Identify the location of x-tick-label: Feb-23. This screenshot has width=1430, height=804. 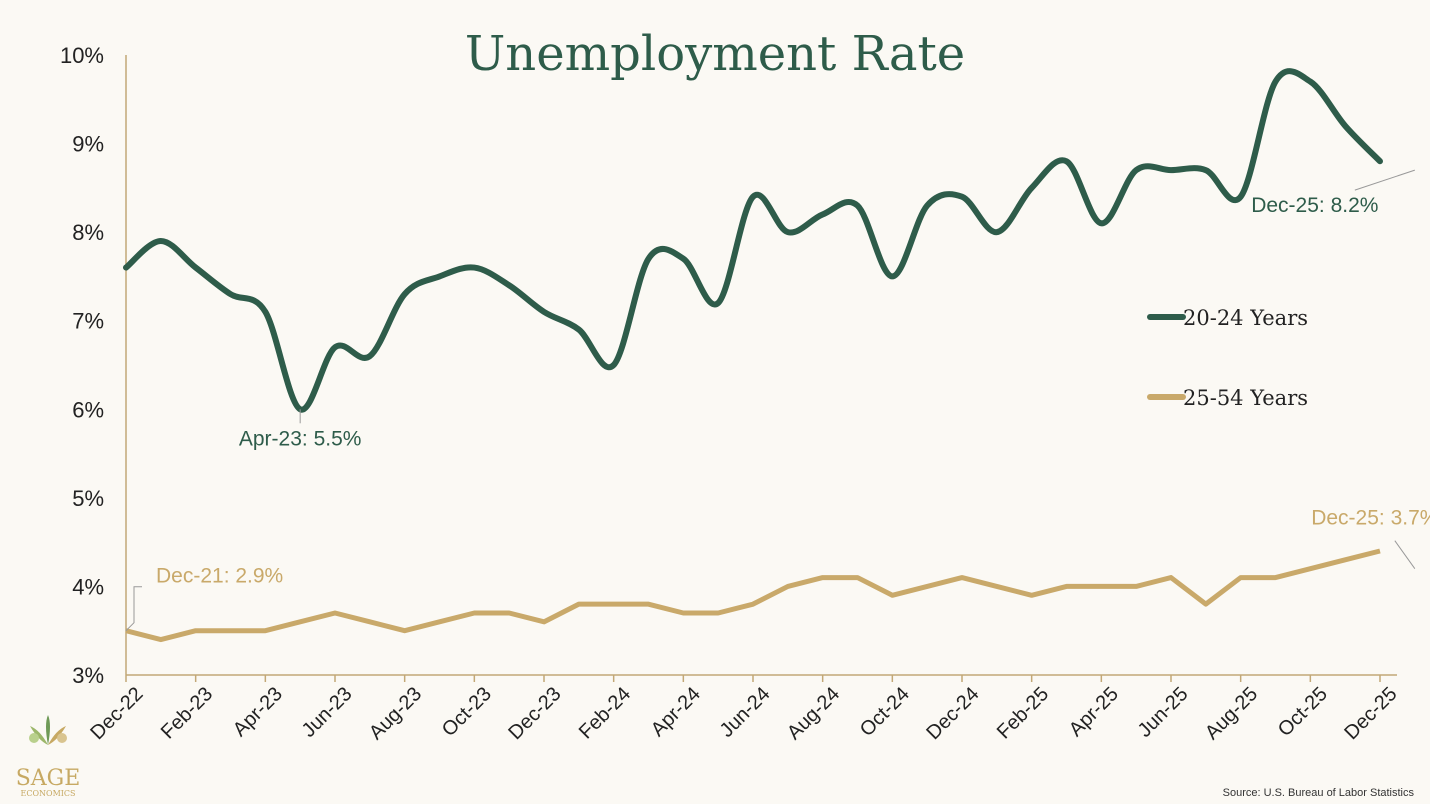
(187, 713).